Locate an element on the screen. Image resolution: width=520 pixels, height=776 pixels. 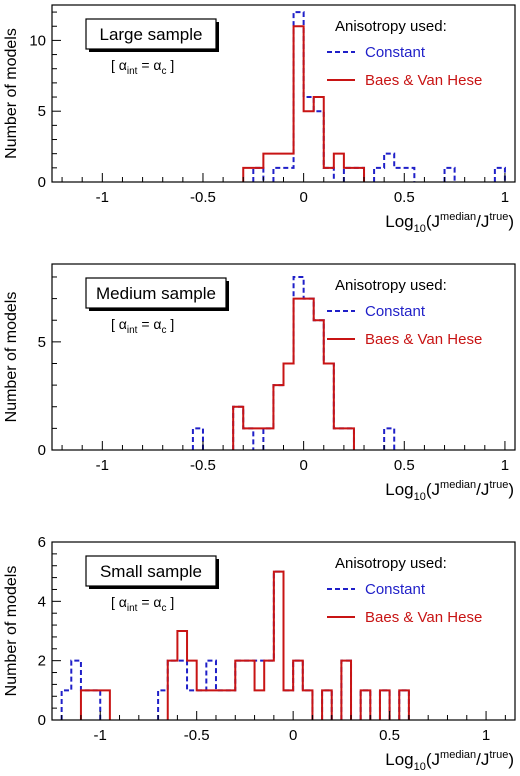
panel-title: Small sample is located at coordinates (151, 571).